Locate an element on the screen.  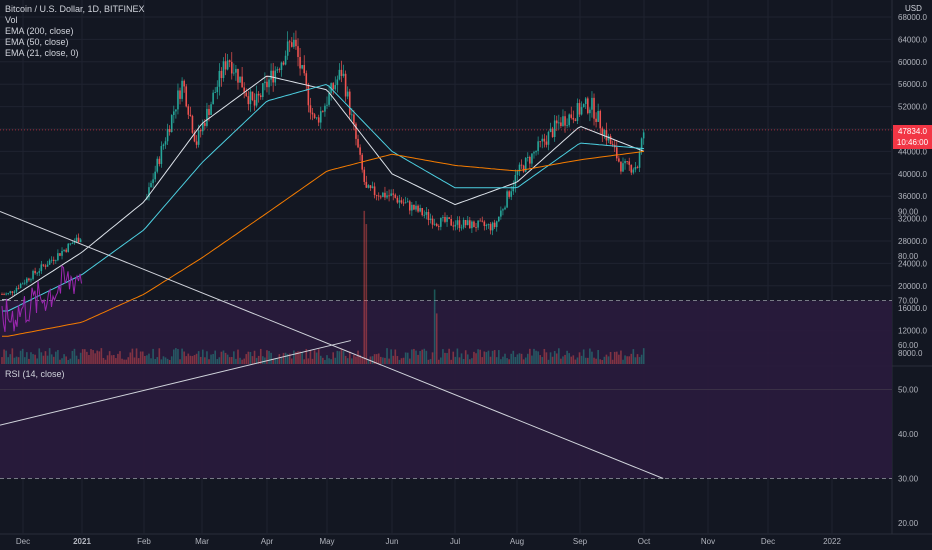
time-tick-label: Oct is located at coordinates (644, 541).